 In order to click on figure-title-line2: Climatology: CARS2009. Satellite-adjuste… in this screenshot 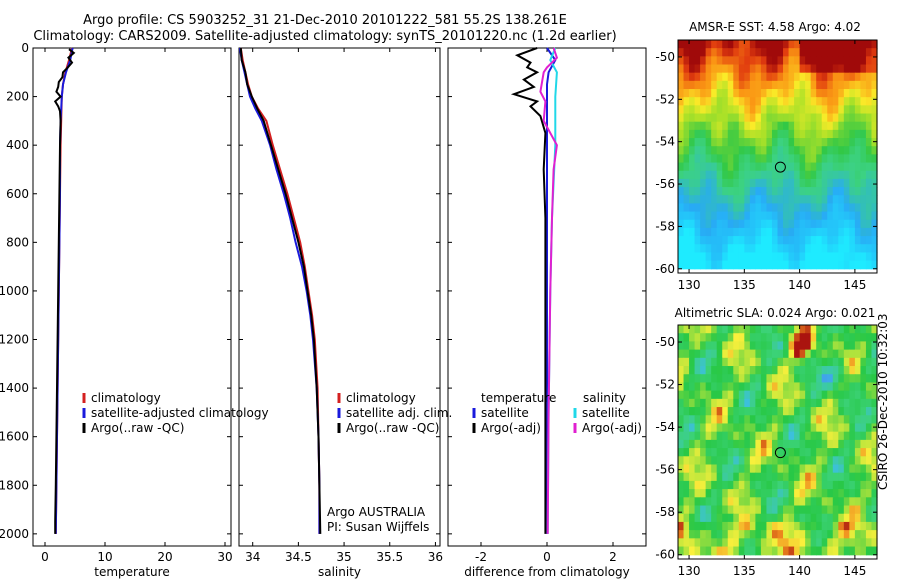, I will do `click(325, 36)`.